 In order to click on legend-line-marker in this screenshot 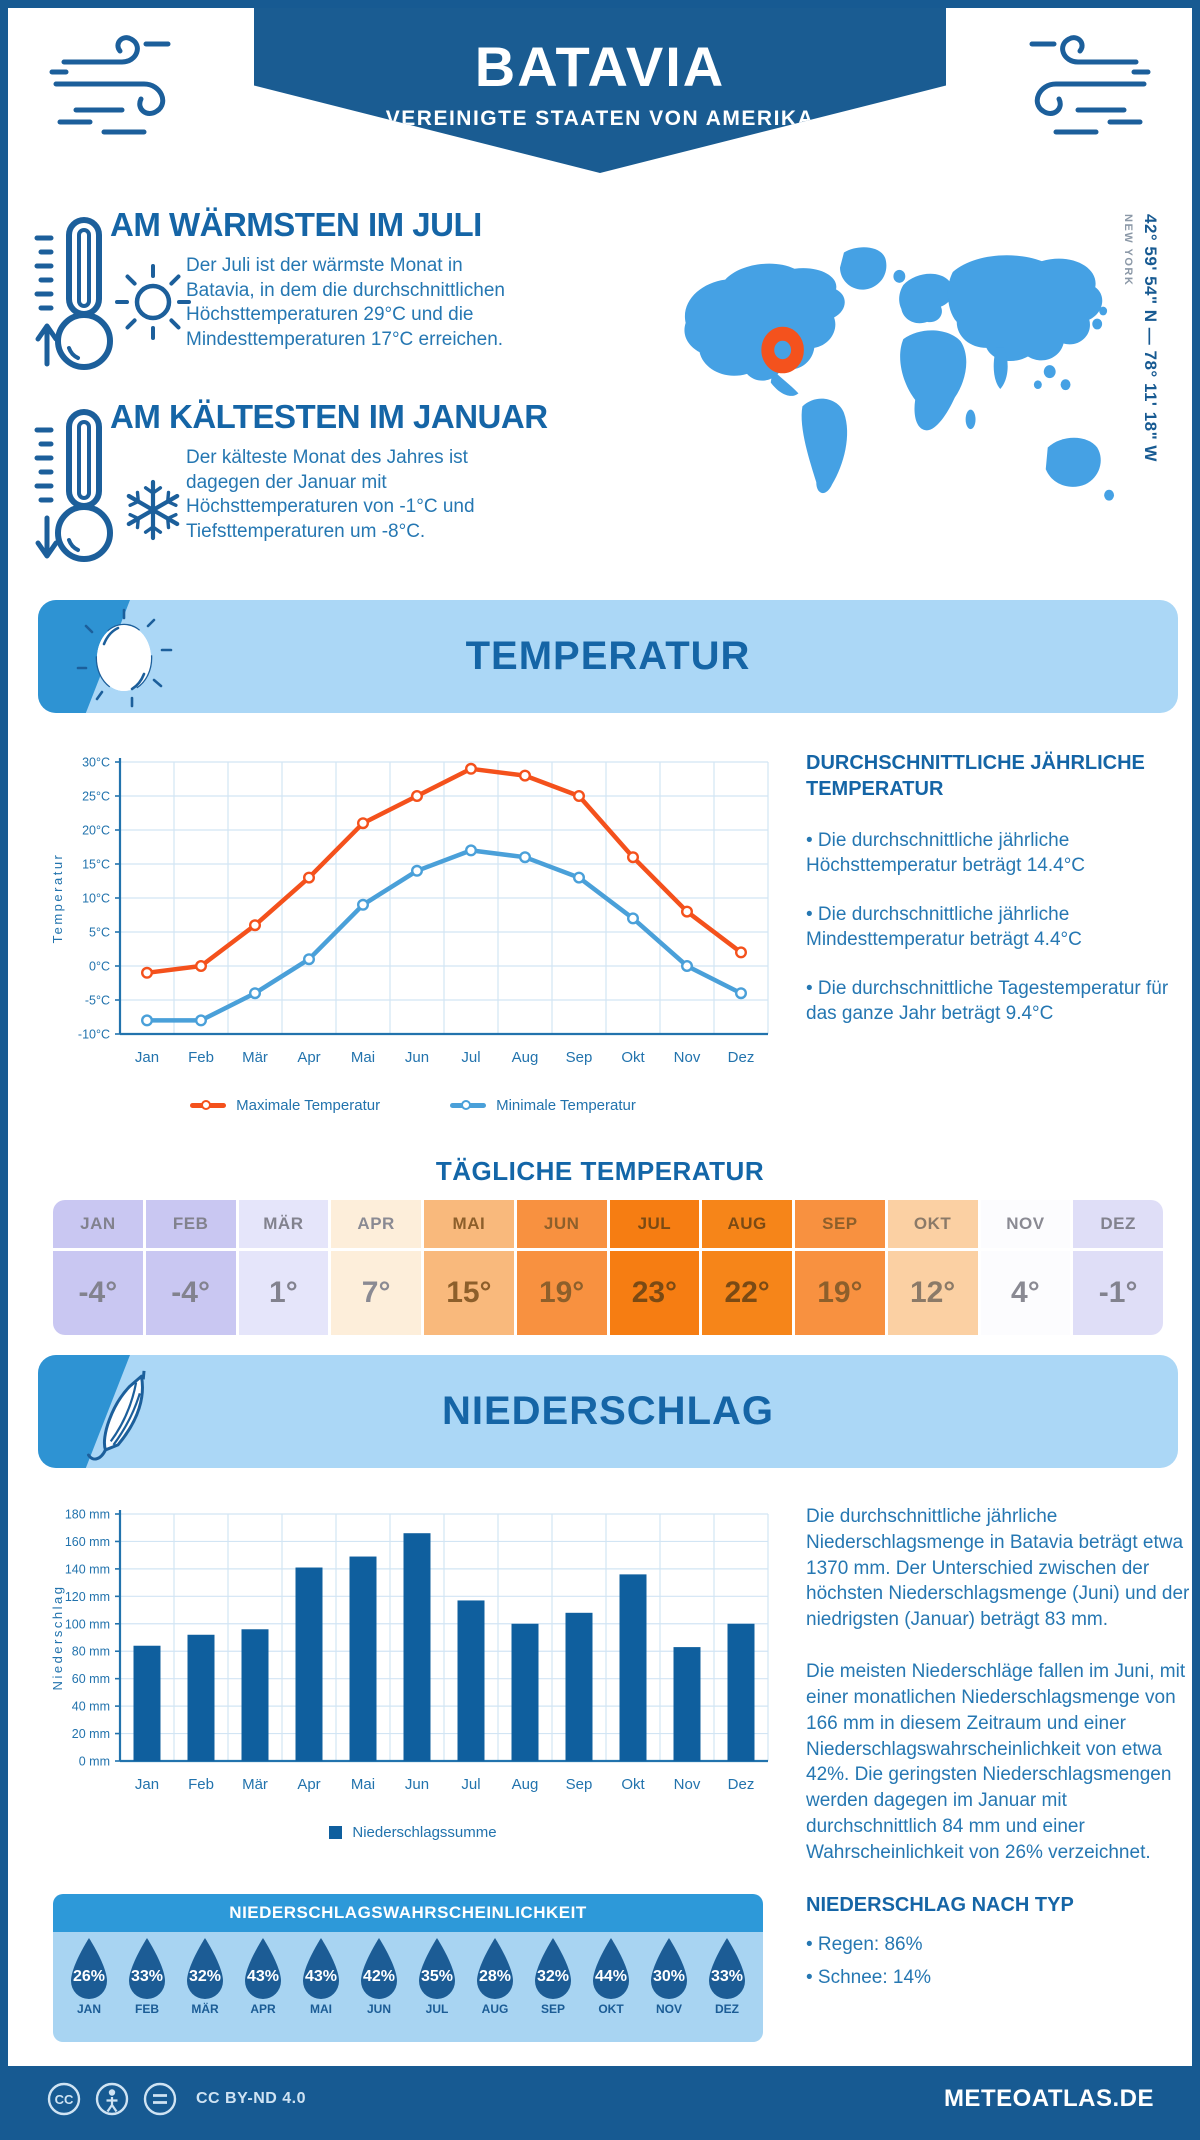, I will do `click(468, 1105)`.